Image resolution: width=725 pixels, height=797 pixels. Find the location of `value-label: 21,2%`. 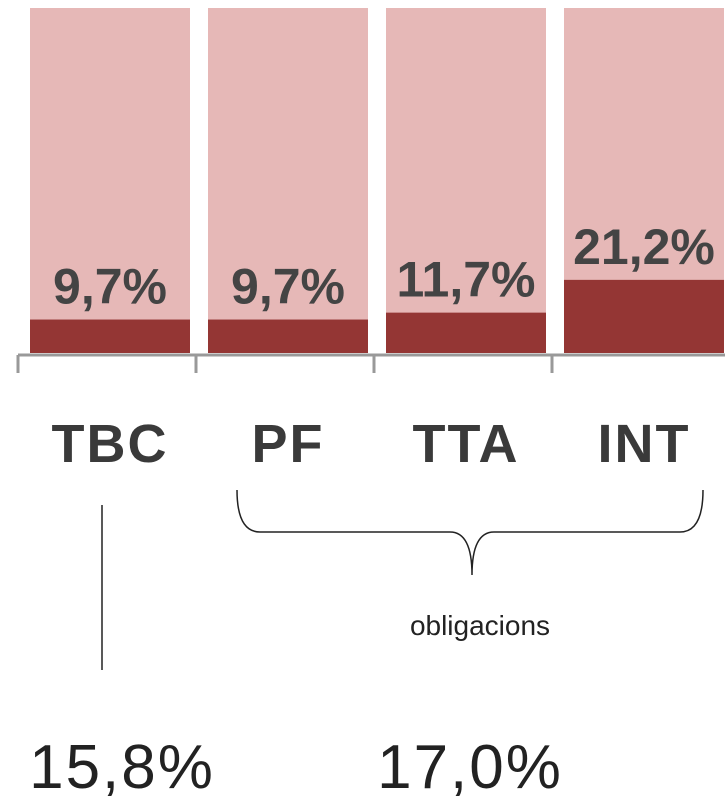

value-label: 21,2% is located at coordinates (644, 247).